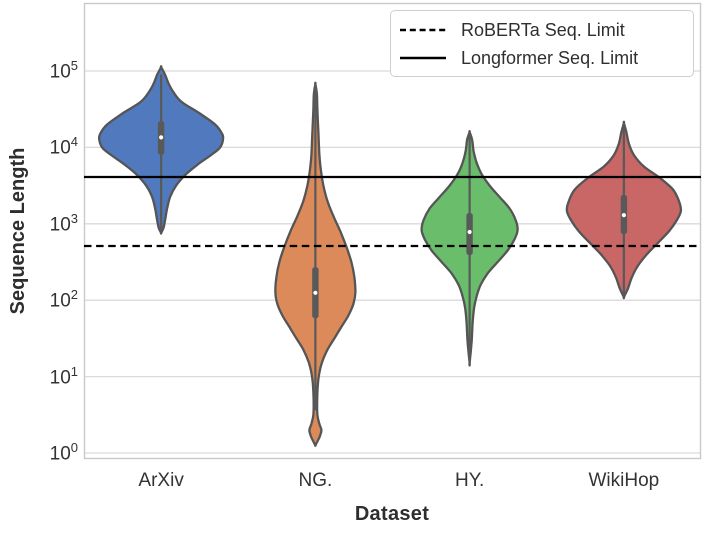 Image resolution: width=703 pixels, height=534 pixels. I want to click on dashed-line-sample, so click(423, 30).